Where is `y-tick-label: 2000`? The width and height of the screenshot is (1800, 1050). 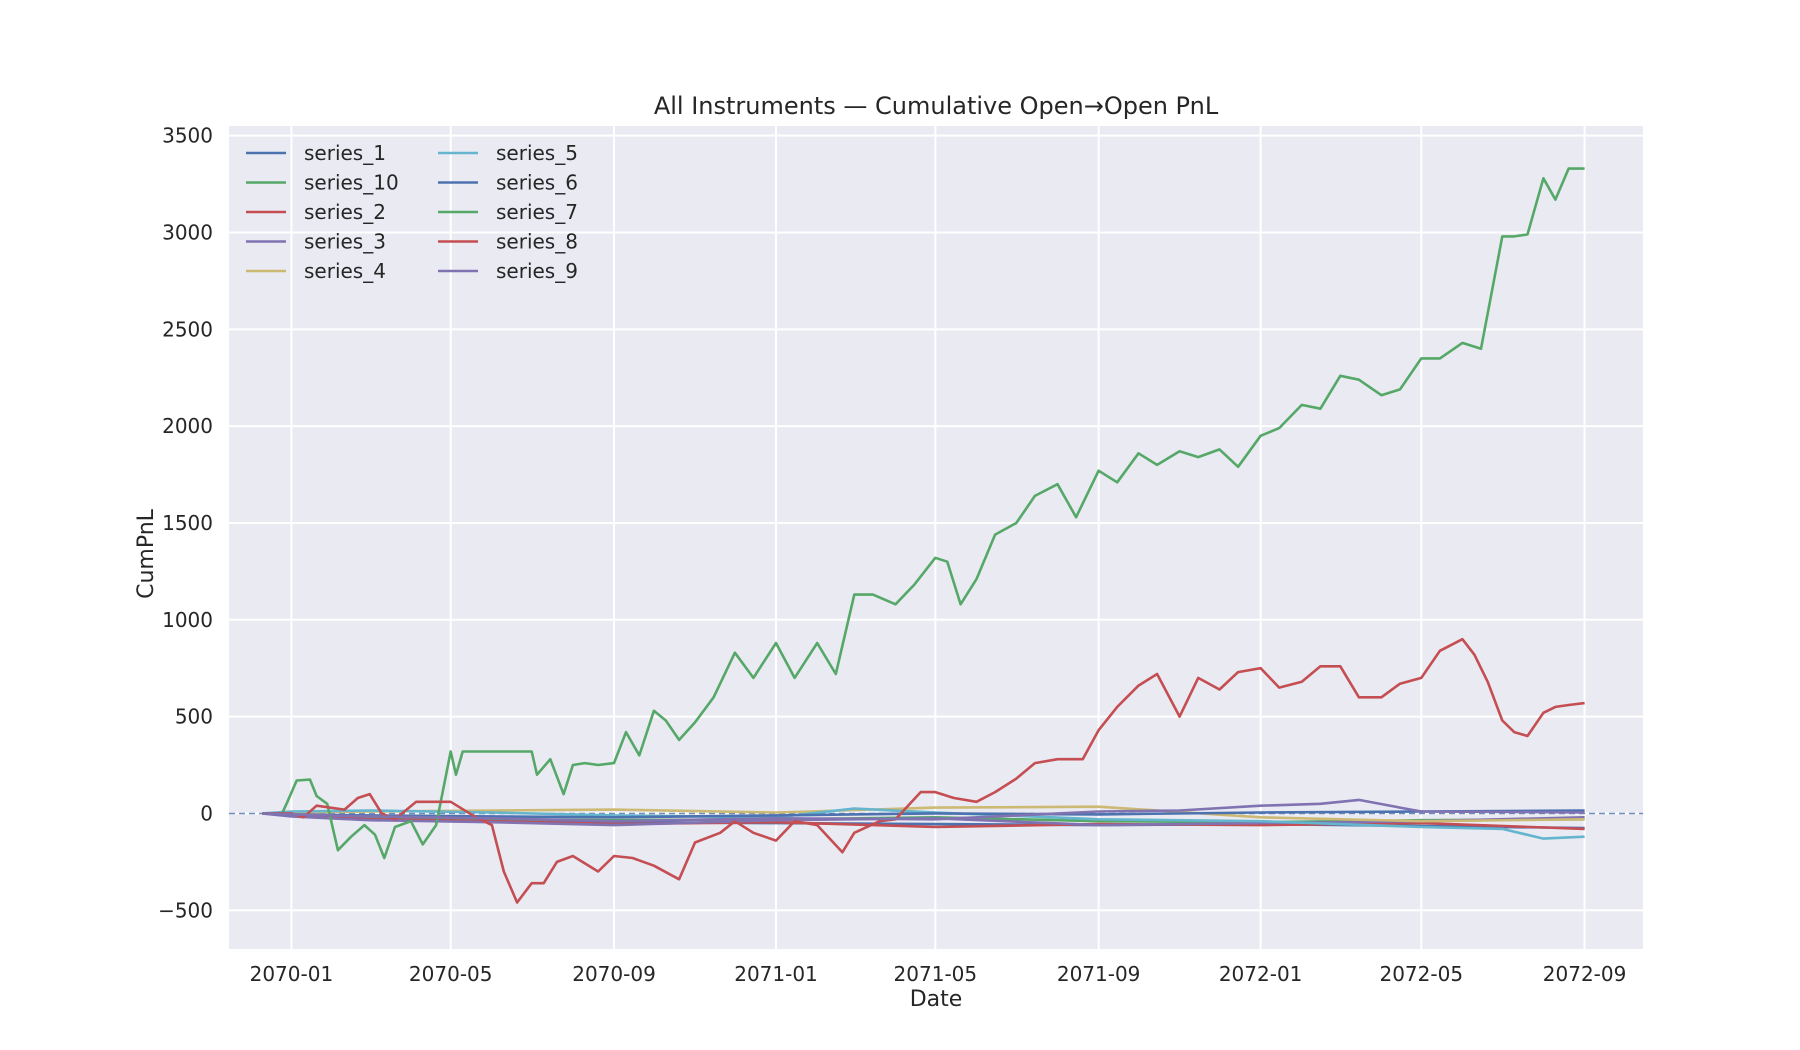 y-tick-label: 2000 is located at coordinates (187, 426).